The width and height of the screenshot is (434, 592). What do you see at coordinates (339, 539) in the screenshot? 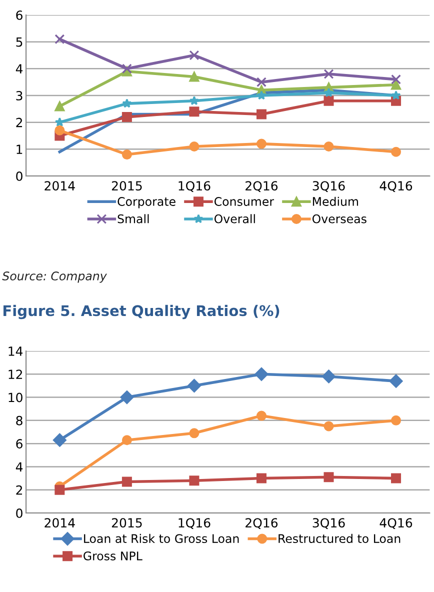
I see `legend-label: Restructured to Loan` at bounding box center [339, 539].